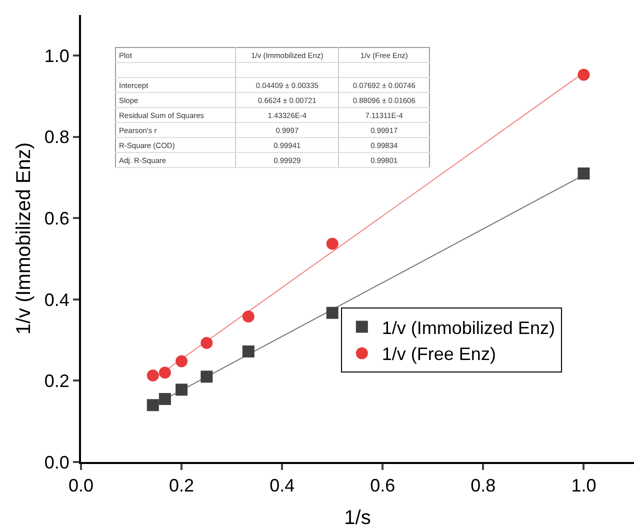  Describe the element at coordinates (57, 56) in the screenshot. I see `y-tick-label: 1.0` at that location.